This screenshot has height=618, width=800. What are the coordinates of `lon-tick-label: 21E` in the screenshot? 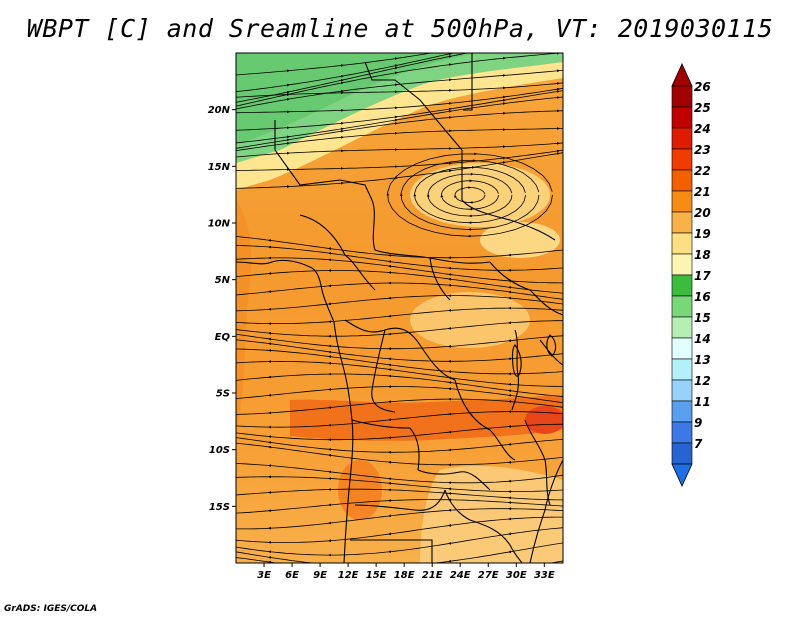 It's located at (432, 575).